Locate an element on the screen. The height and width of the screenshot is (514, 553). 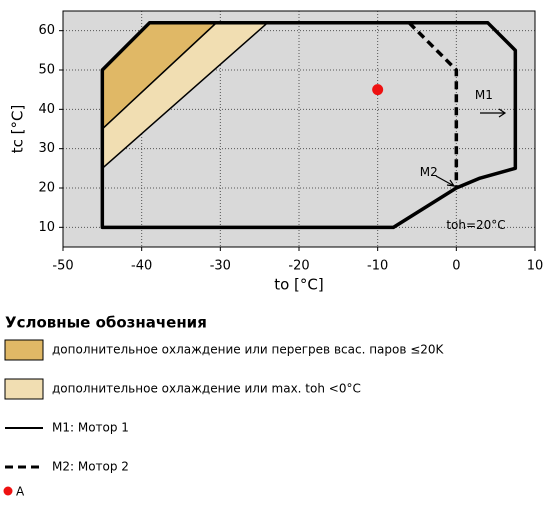
legend-label: A is located at coordinates (20, 492).